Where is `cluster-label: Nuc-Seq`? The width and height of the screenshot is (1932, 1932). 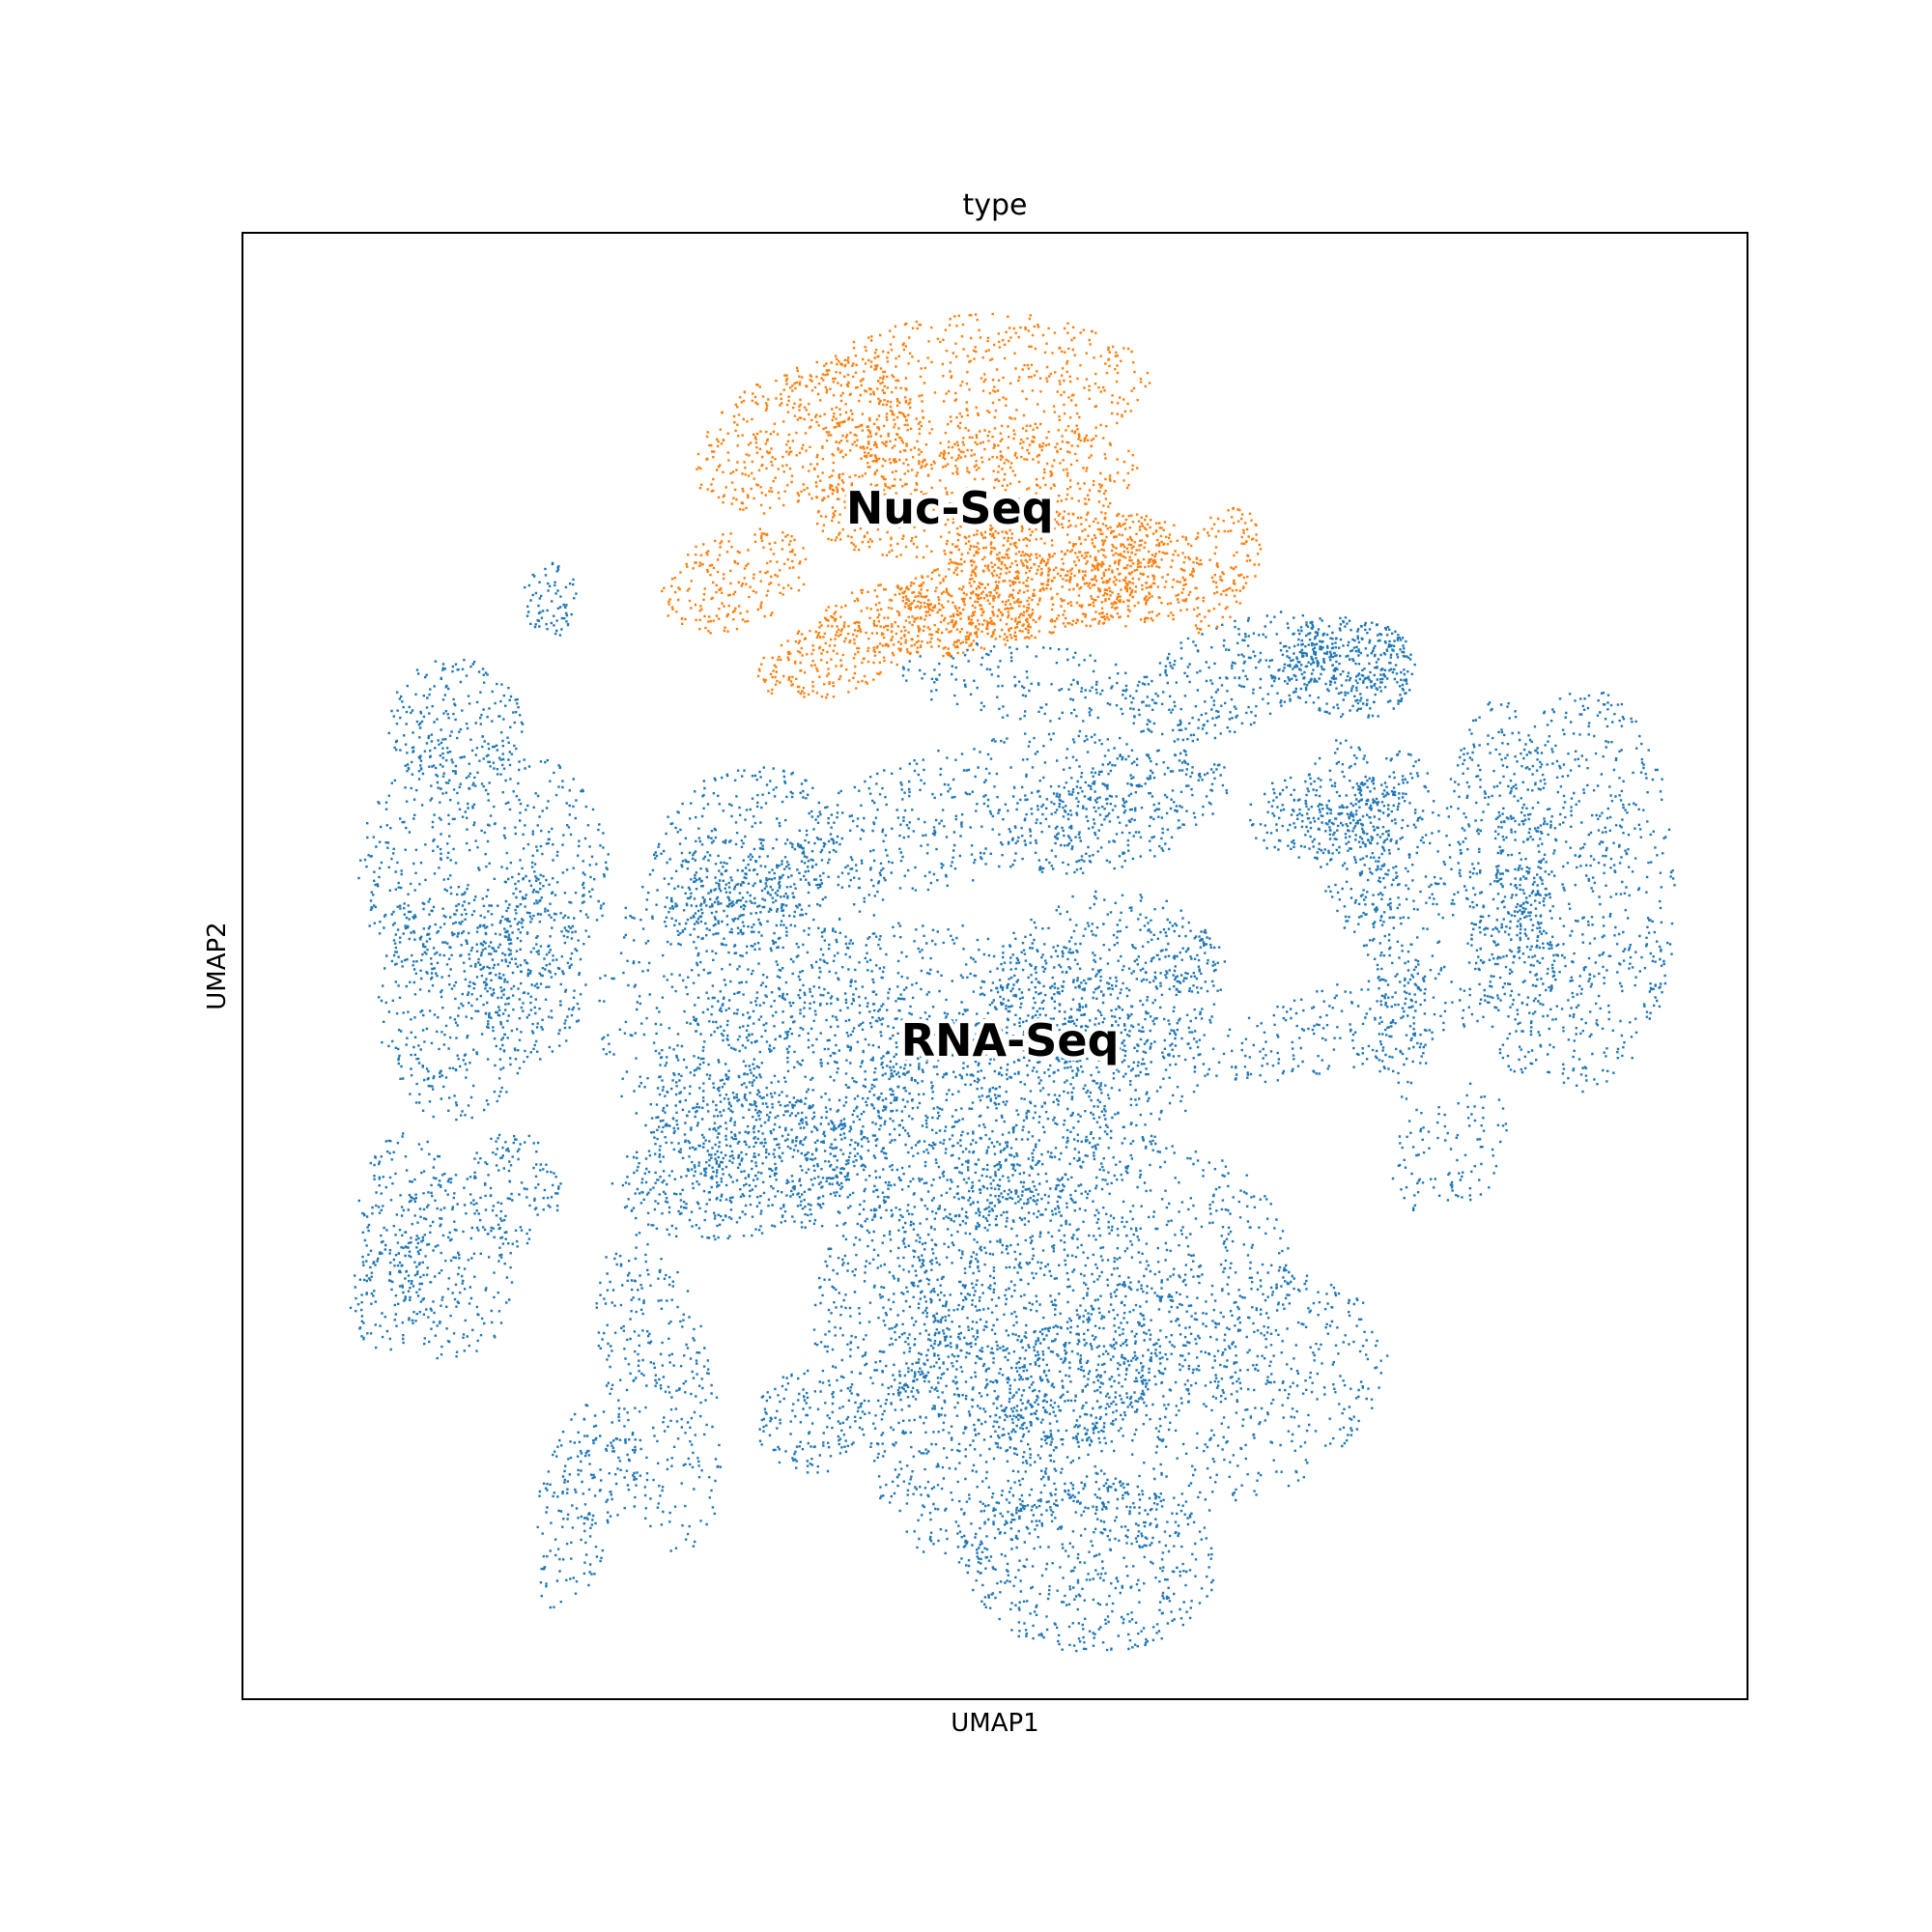 cluster-label: Nuc-Seq is located at coordinates (950, 508).